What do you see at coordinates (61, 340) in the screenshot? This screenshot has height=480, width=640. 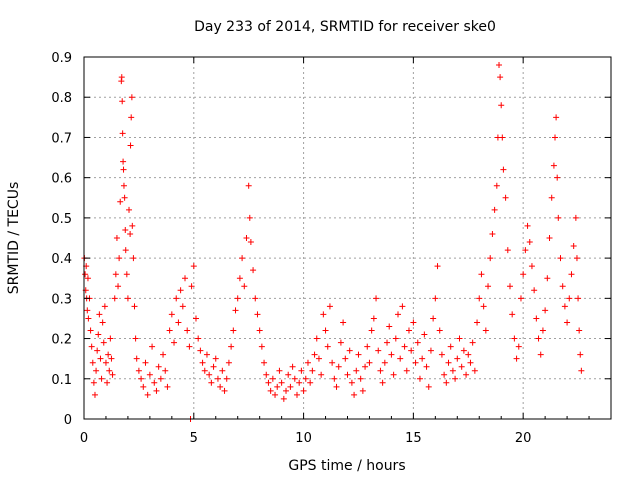 I see `y-tick-label: 0.2` at bounding box center [61, 340].